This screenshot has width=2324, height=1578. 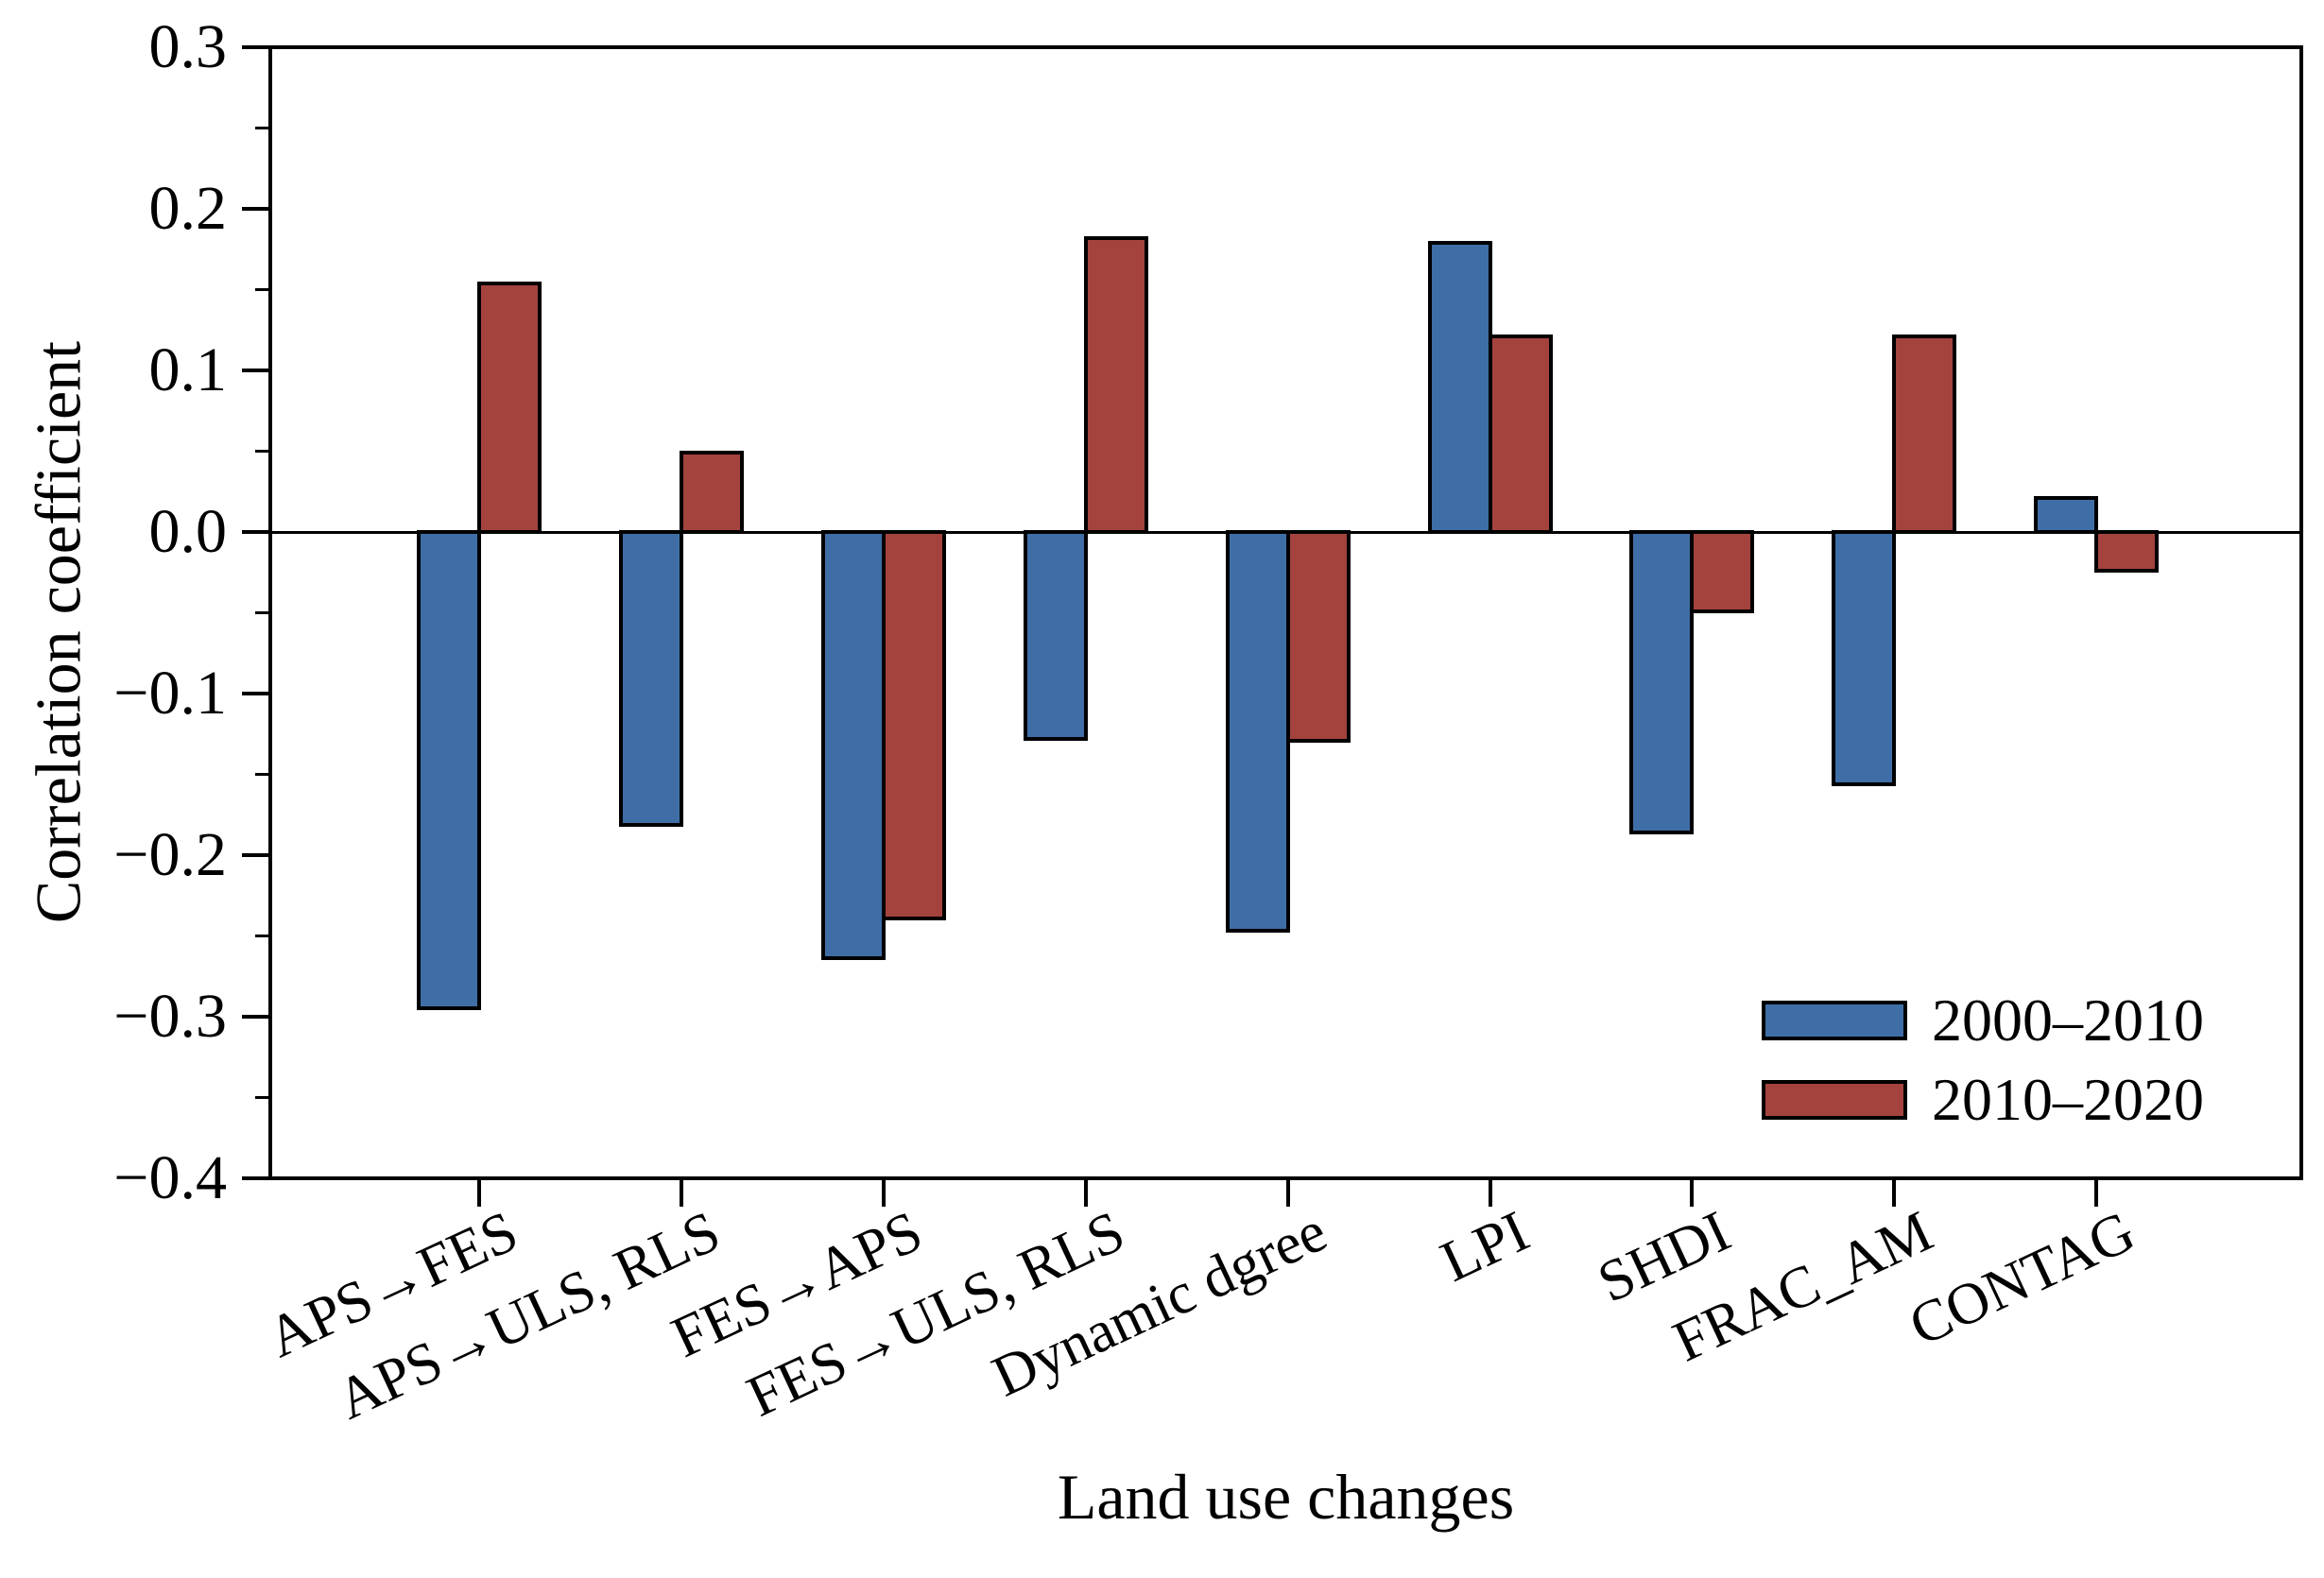 I want to click on y-tick-label: −0.4, so click(x=170, y=1177).